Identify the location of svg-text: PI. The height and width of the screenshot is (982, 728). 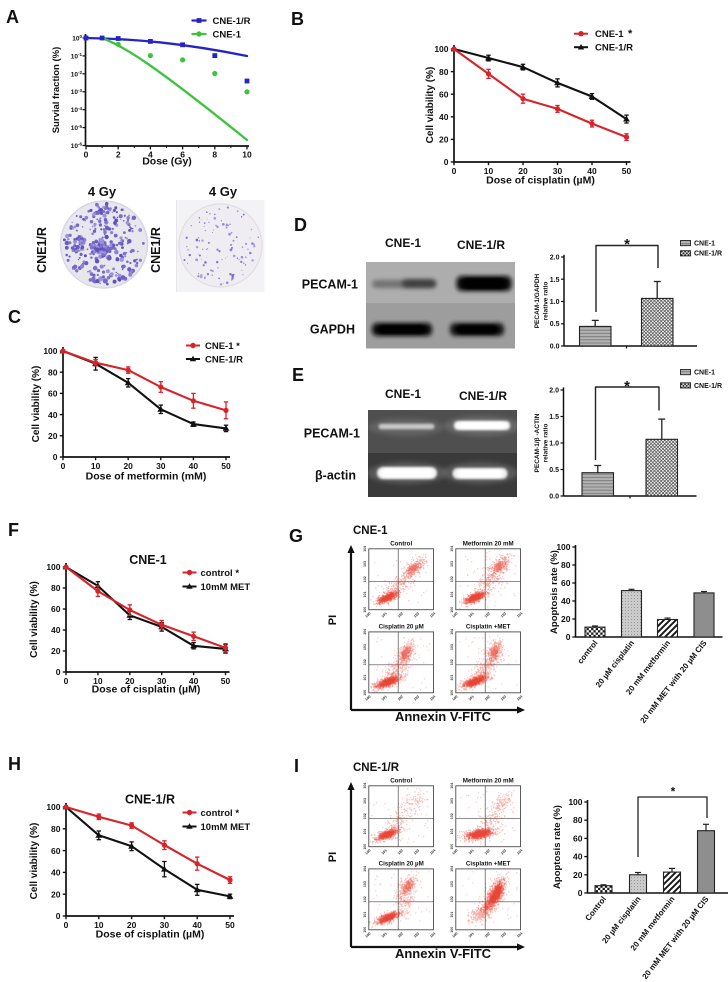
(333, 620).